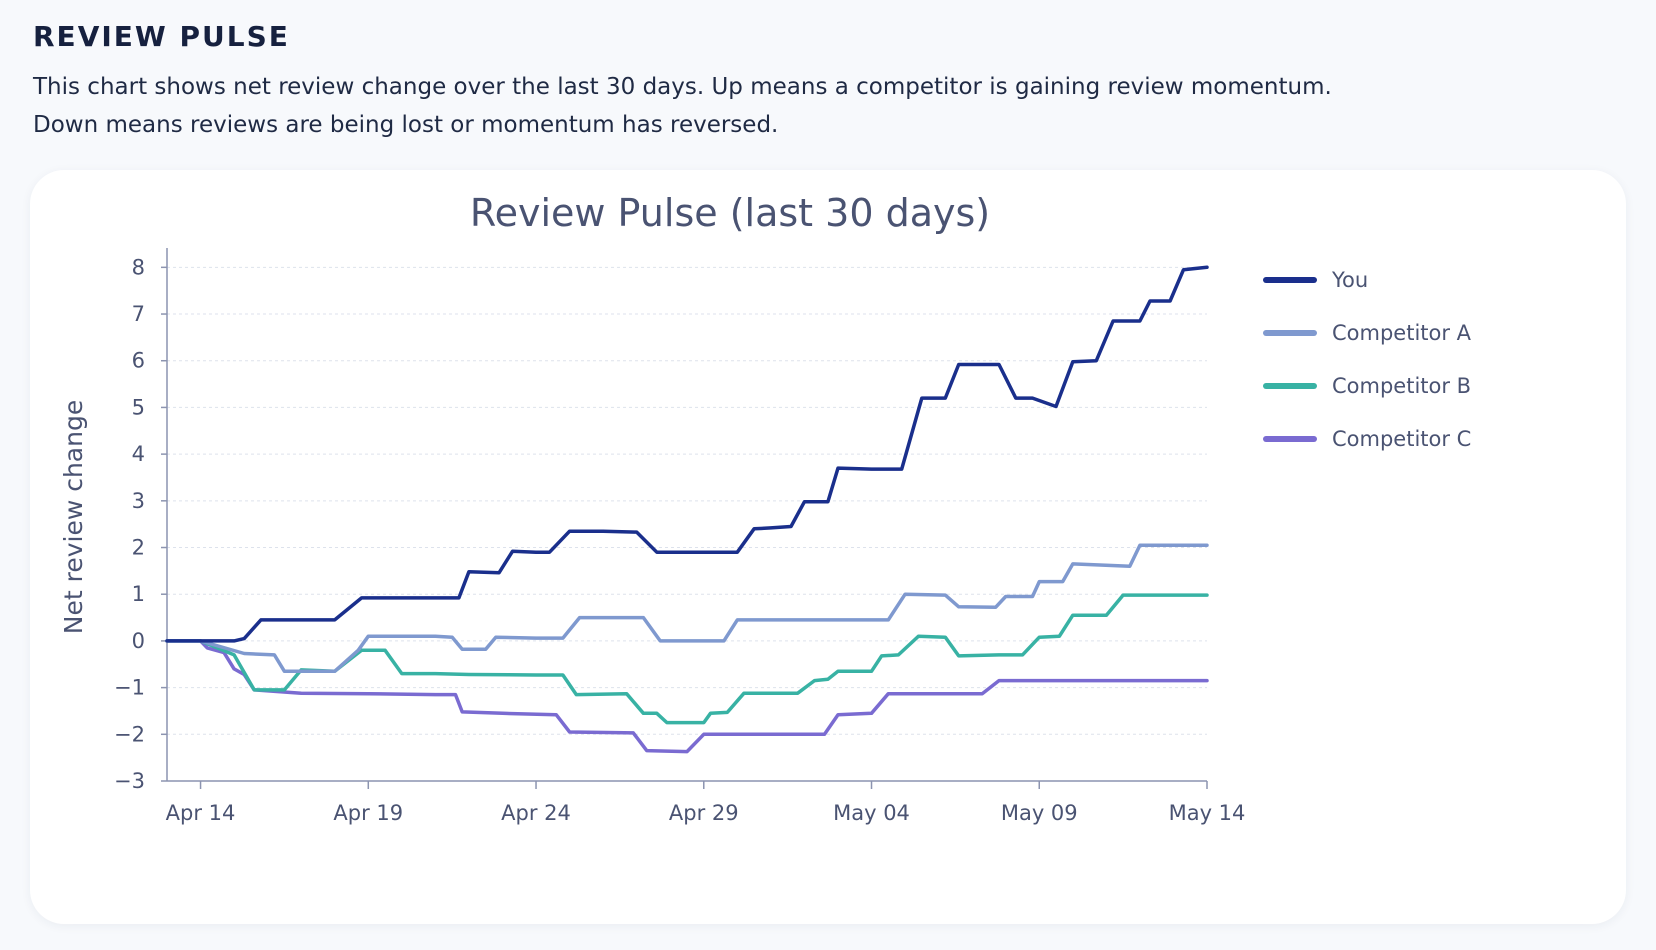  I want to click on y-tick-label: 8, so click(138, 267).